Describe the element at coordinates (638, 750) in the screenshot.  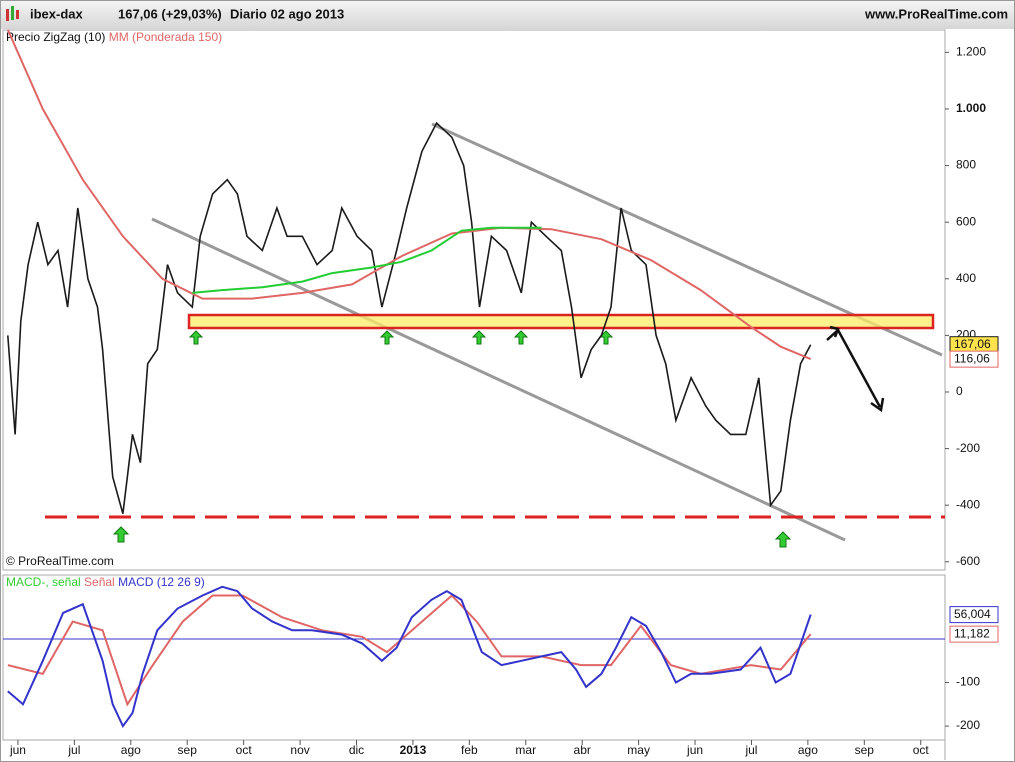
I see `x-tick-label: may` at that location.